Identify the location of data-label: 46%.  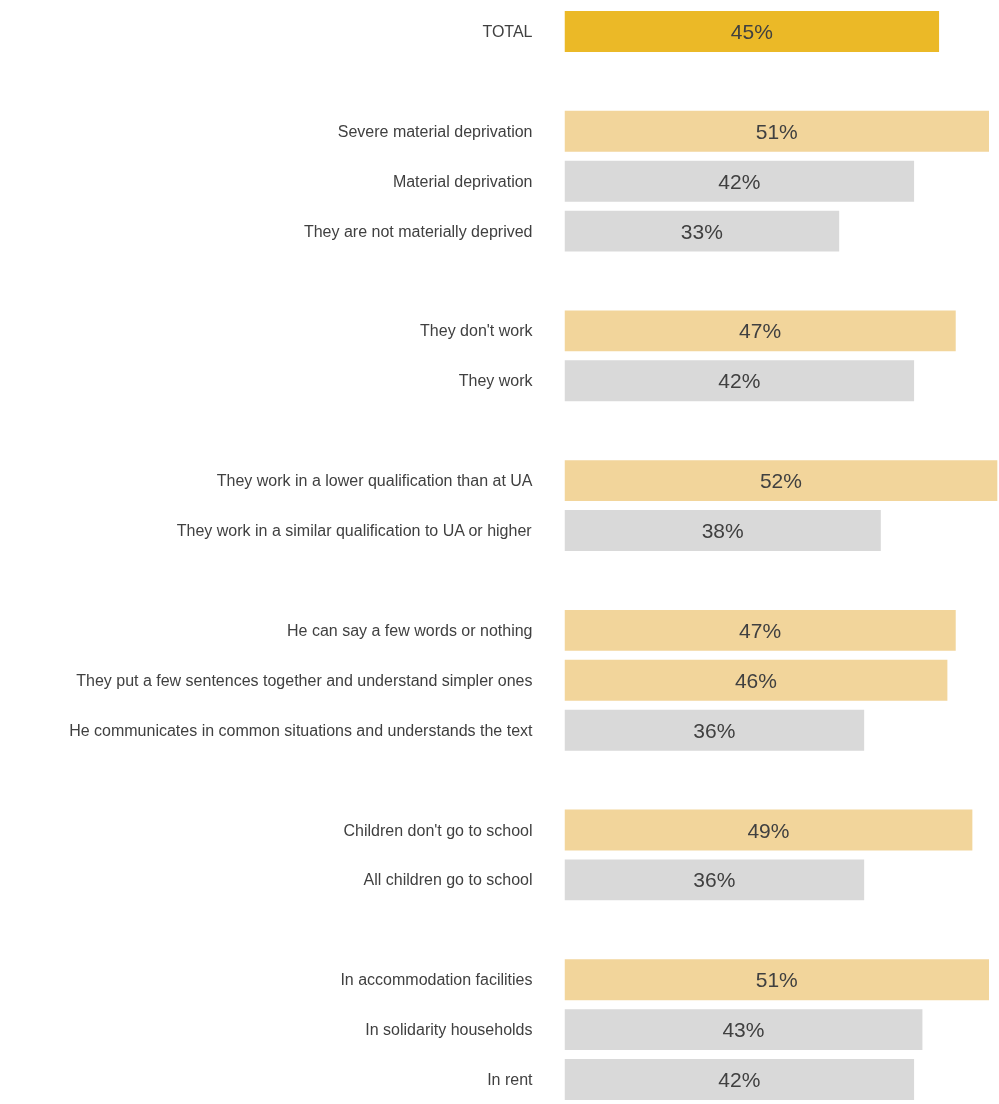
(755, 680).